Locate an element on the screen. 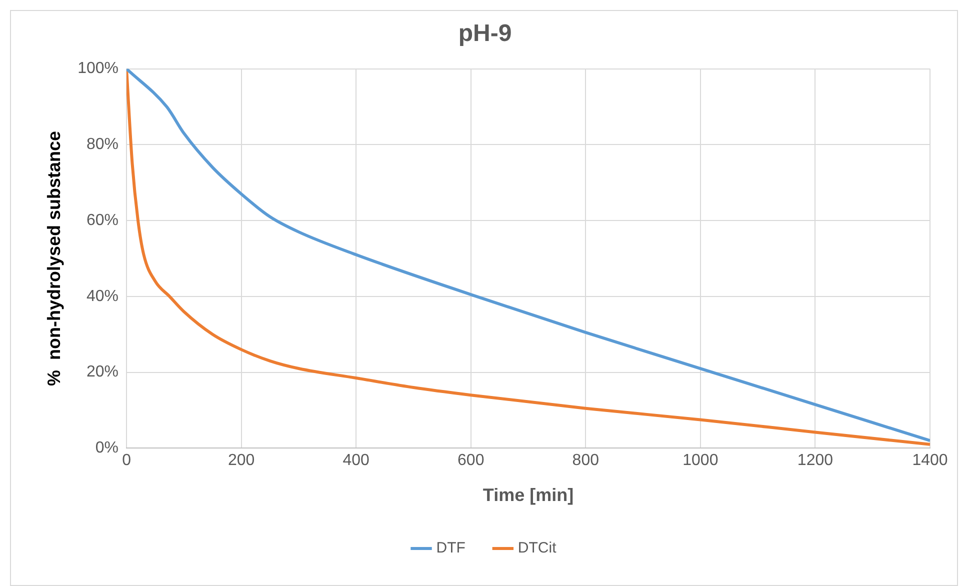 This screenshot has width=960, height=586. y-tick-label: 40% is located at coordinates (102, 296).